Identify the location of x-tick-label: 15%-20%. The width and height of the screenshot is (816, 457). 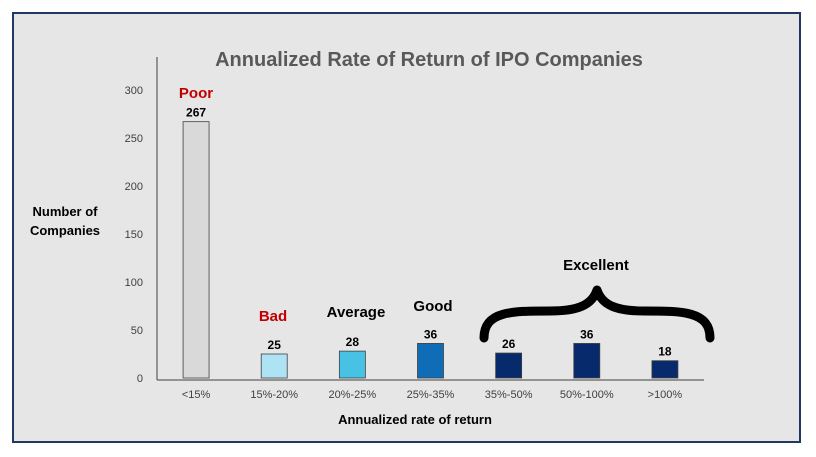
(274, 395).